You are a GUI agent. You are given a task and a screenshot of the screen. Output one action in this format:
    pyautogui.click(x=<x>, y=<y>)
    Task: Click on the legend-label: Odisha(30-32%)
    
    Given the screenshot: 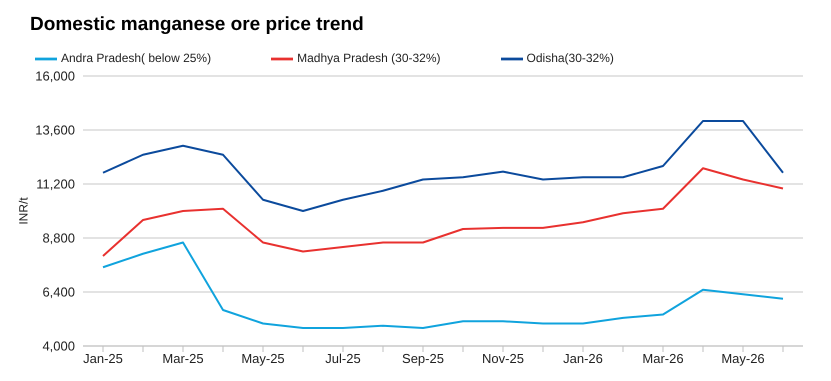 What is the action you would take?
    pyautogui.click(x=570, y=58)
    